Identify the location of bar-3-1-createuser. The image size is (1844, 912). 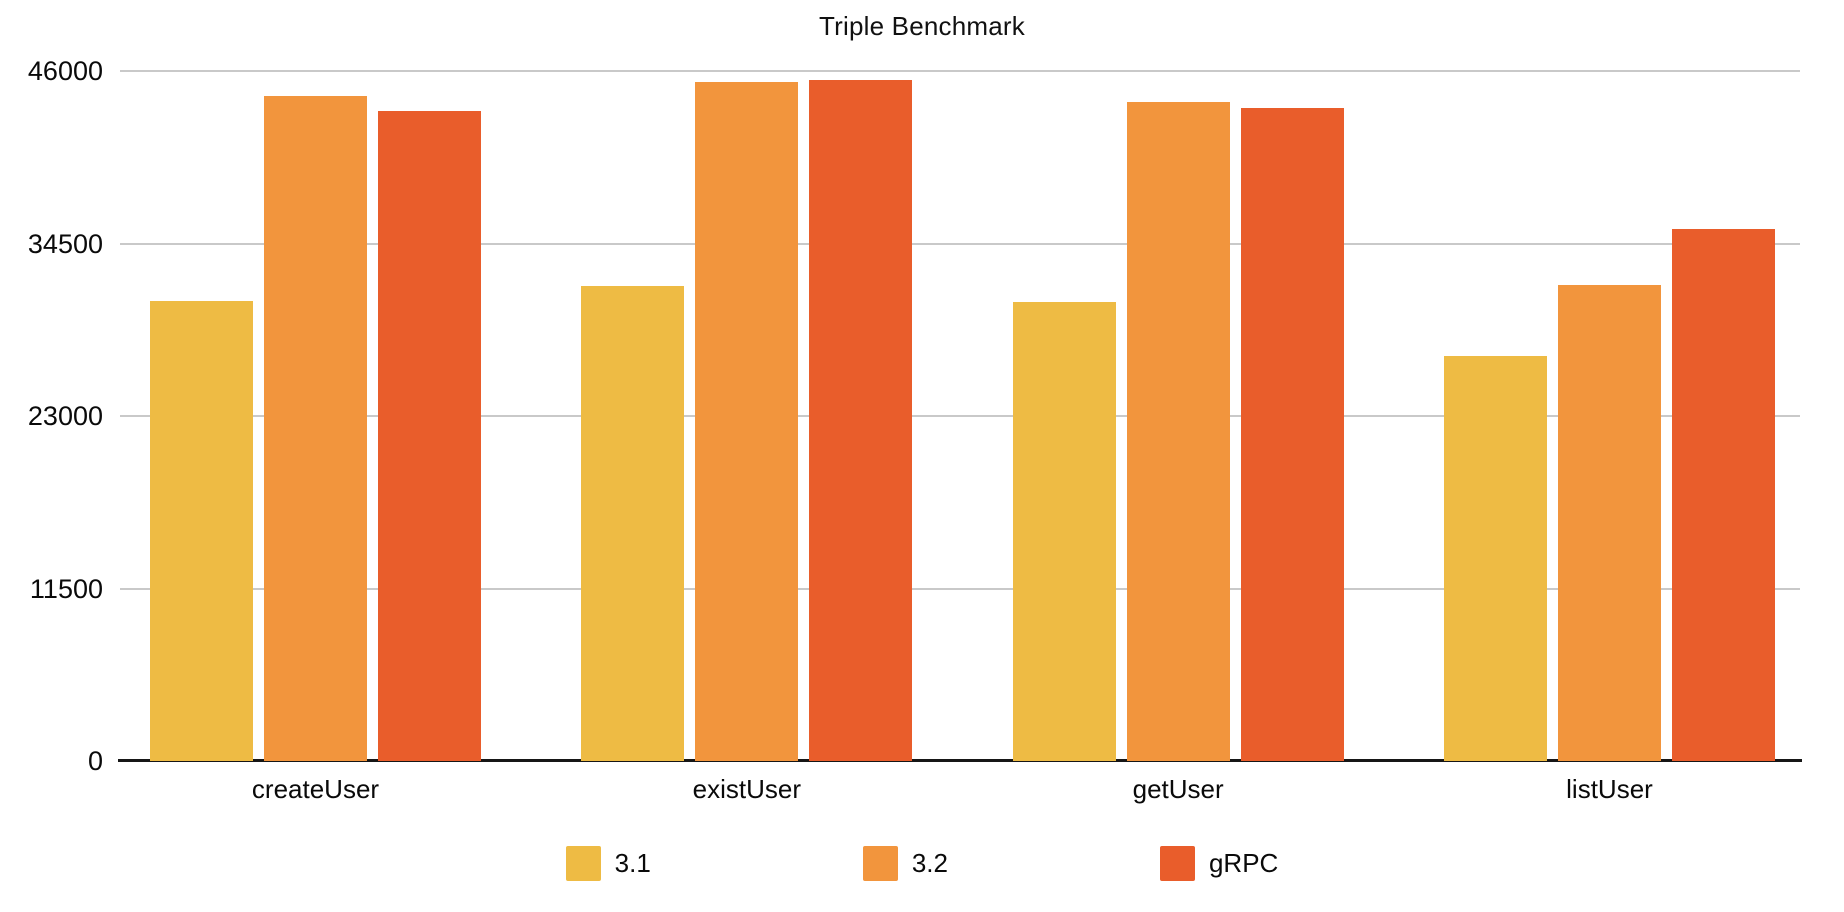
(201, 530).